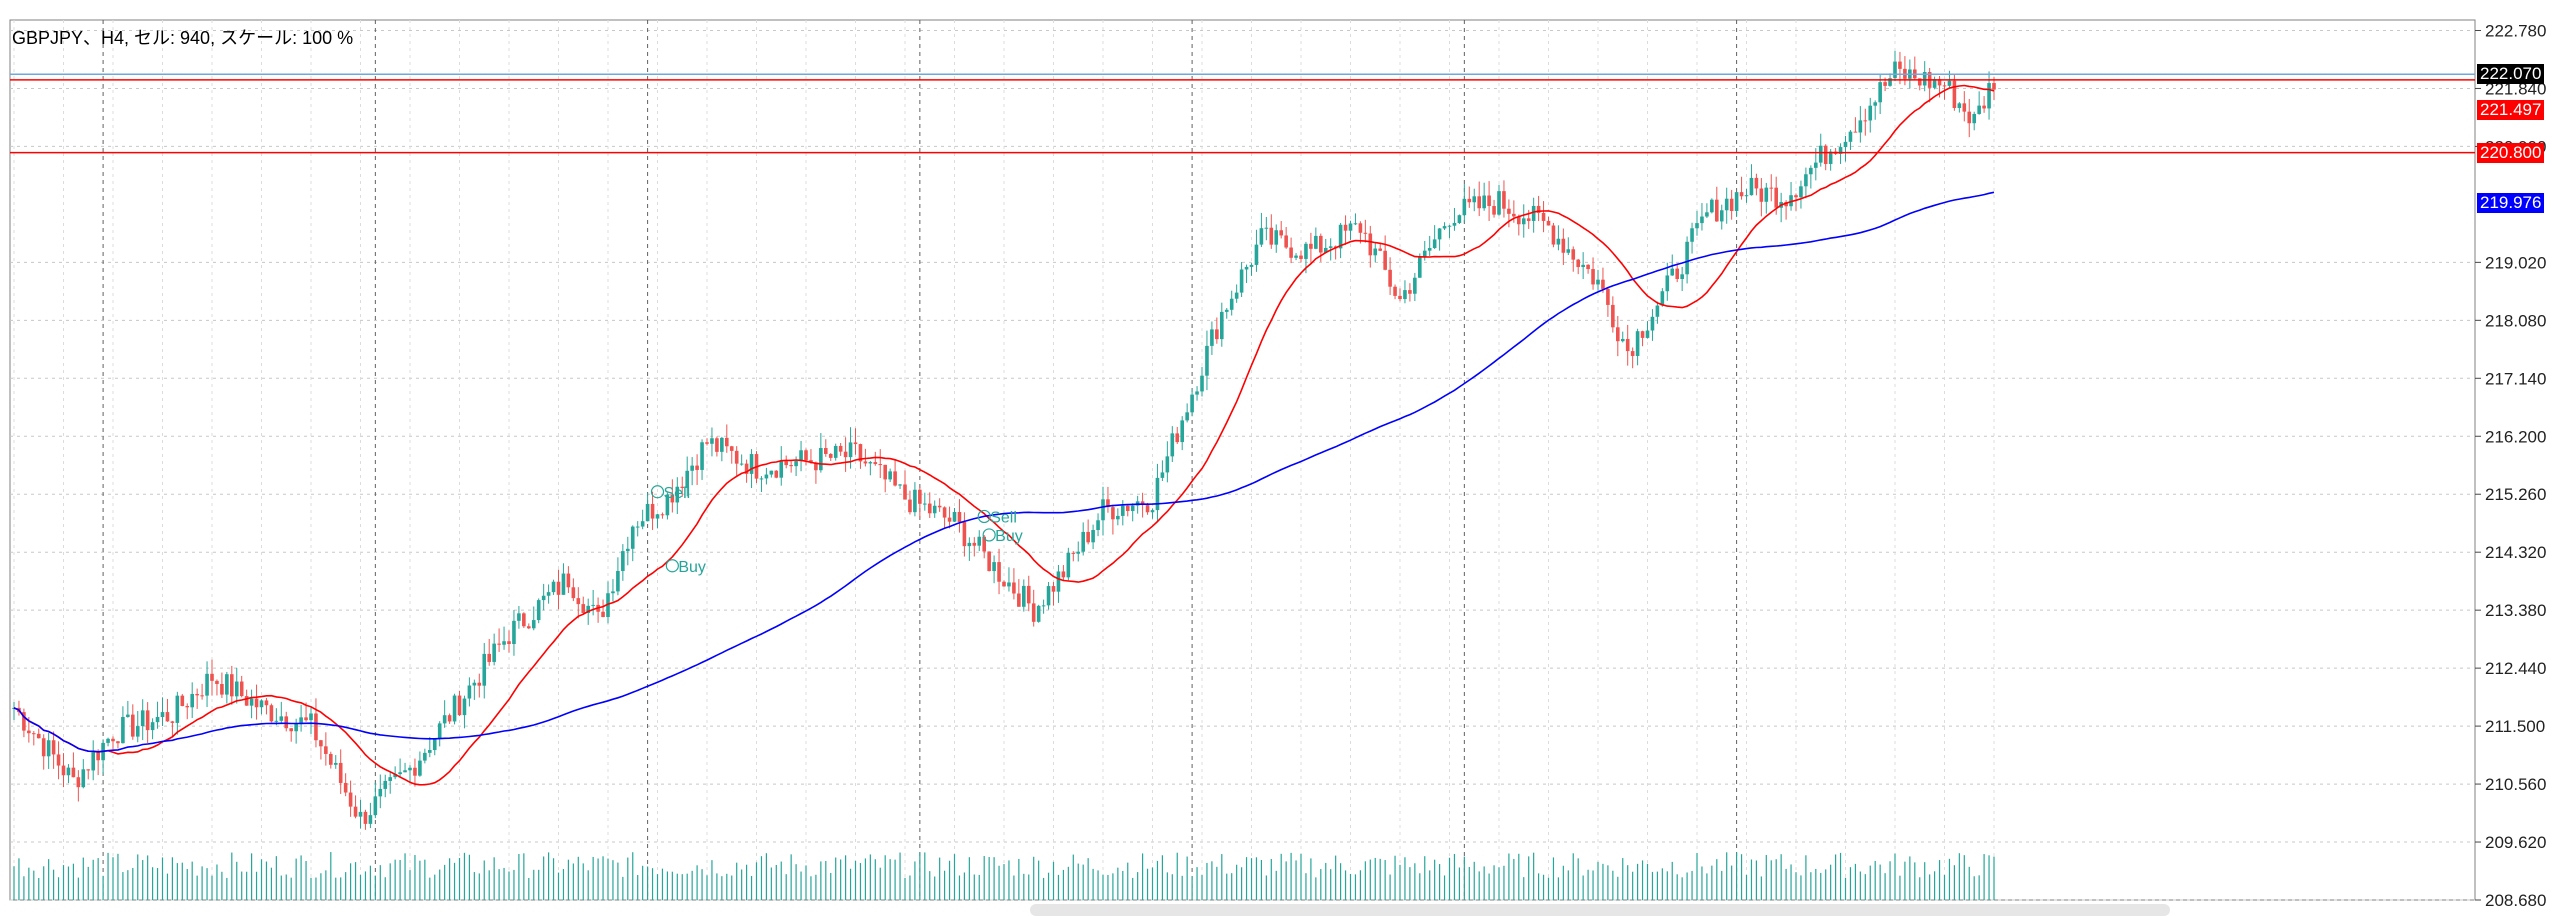 Image resolution: width=2560 pixels, height=916 pixels. I want to click on trade-label: Sell, so click(1003, 517).